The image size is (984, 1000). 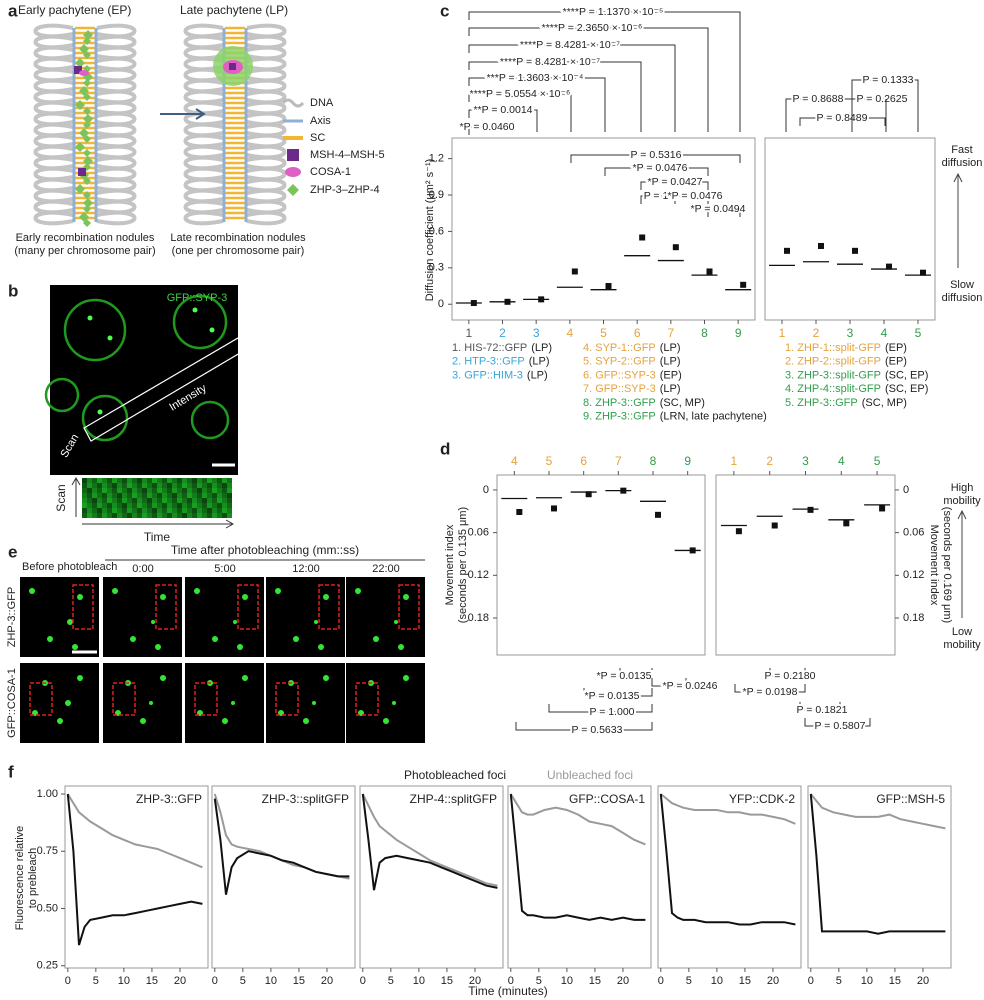 I want to click on p-value: P = 0.8688, so click(x=818, y=99).